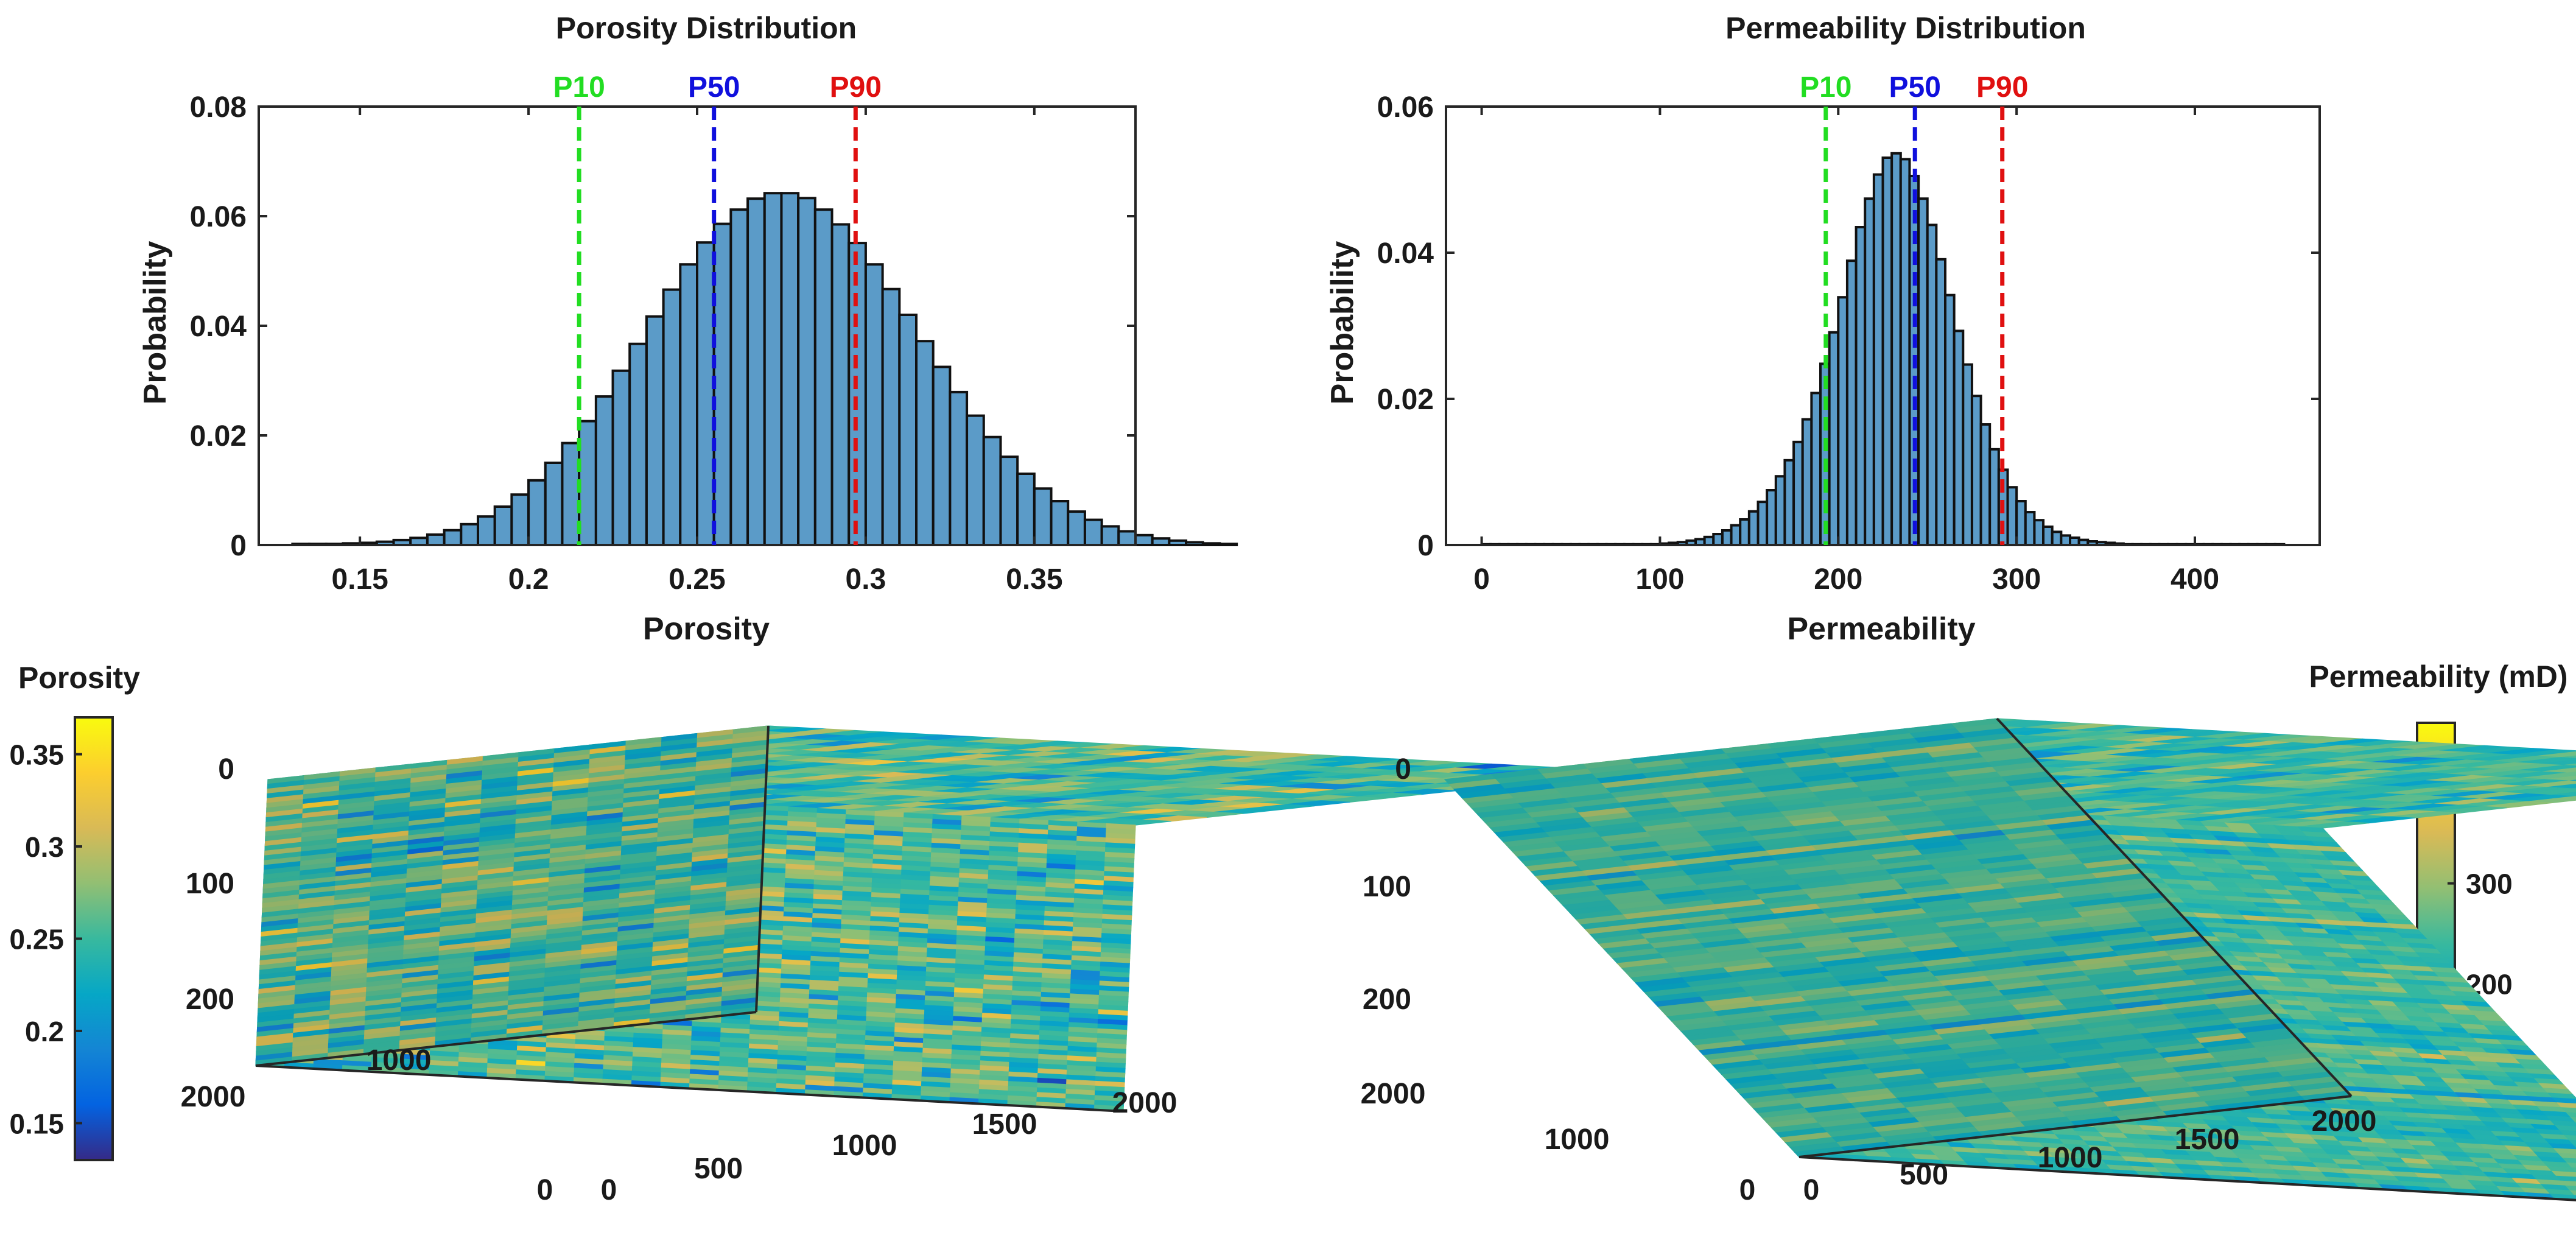 This screenshot has height=1238, width=2576. I want to click on permeability-hist-title: Permeability Distribution, so click(1906, 28).